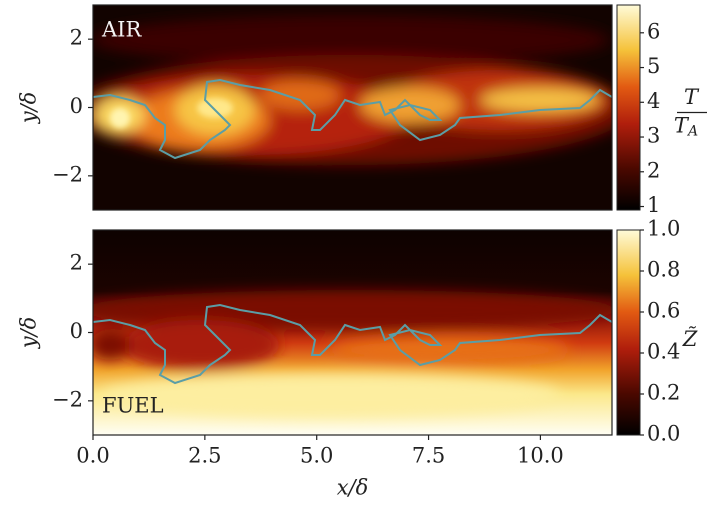 Image resolution: width=717 pixels, height=507 pixels. I want to click on colorbar-label-numerator: T, so click(692, 97).